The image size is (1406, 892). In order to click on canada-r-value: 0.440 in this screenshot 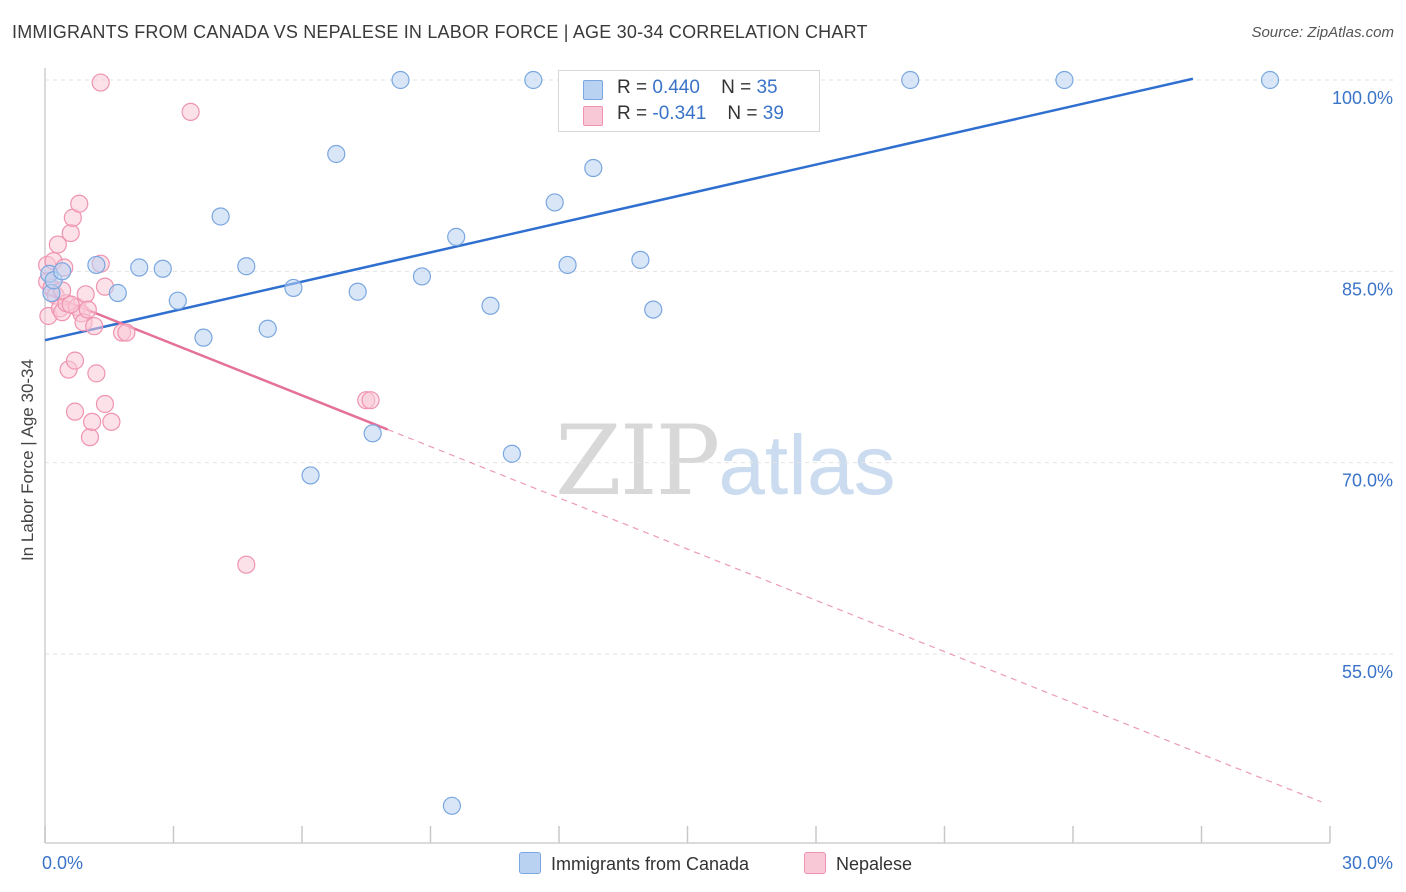, I will do `click(676, 87)`.